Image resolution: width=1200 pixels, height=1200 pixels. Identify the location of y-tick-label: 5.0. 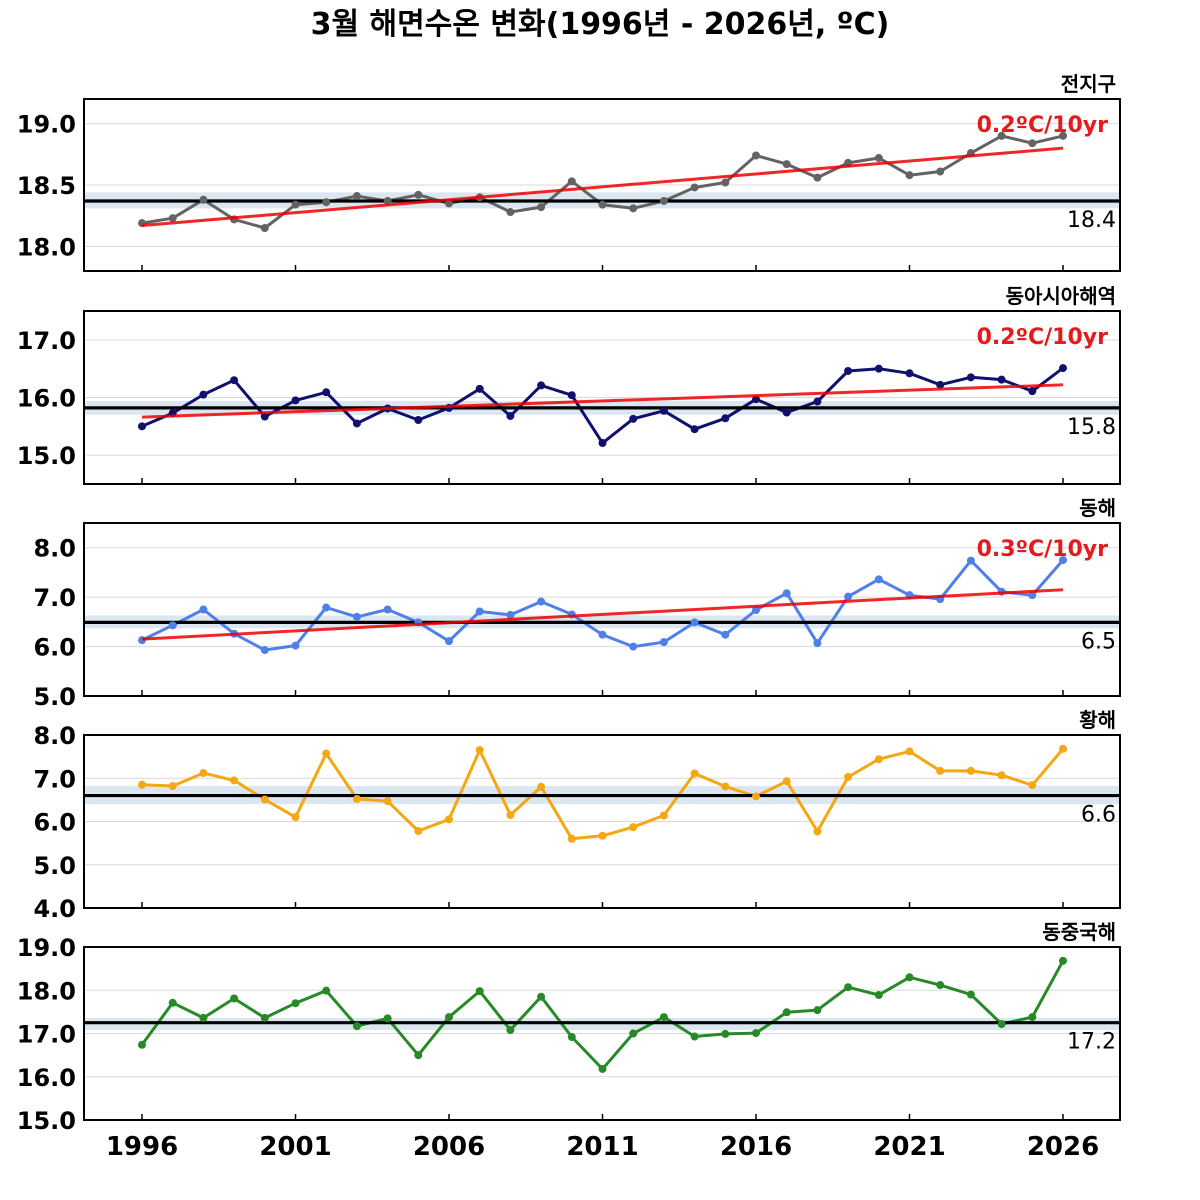
(54, 697).